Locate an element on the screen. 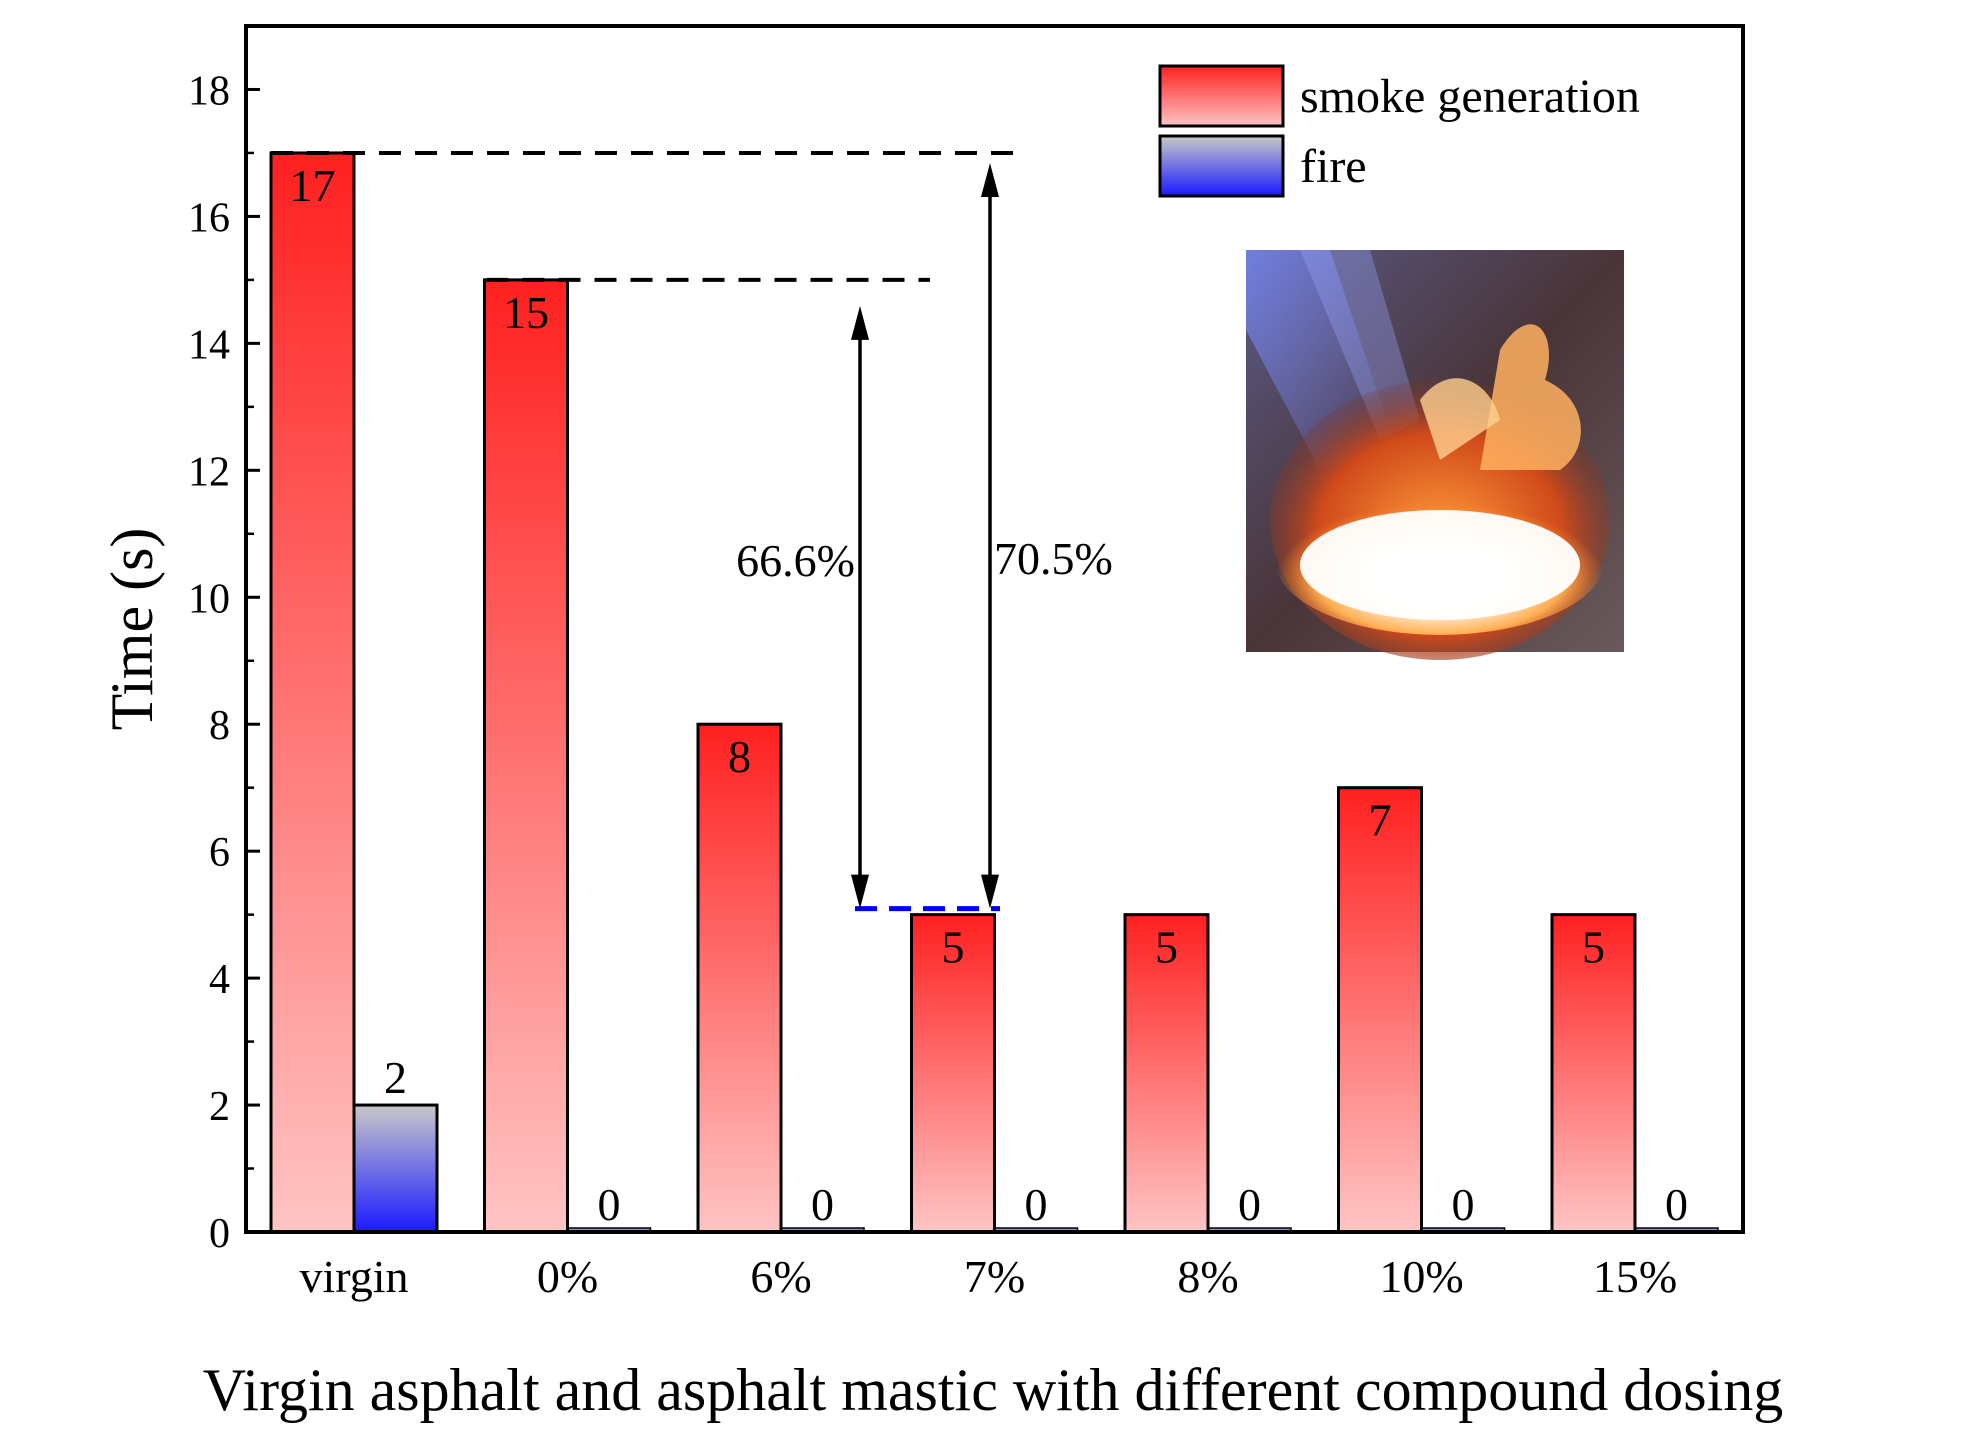 The image size is (1986, 1448). flame-photo is located at coordinates (1435, 455).